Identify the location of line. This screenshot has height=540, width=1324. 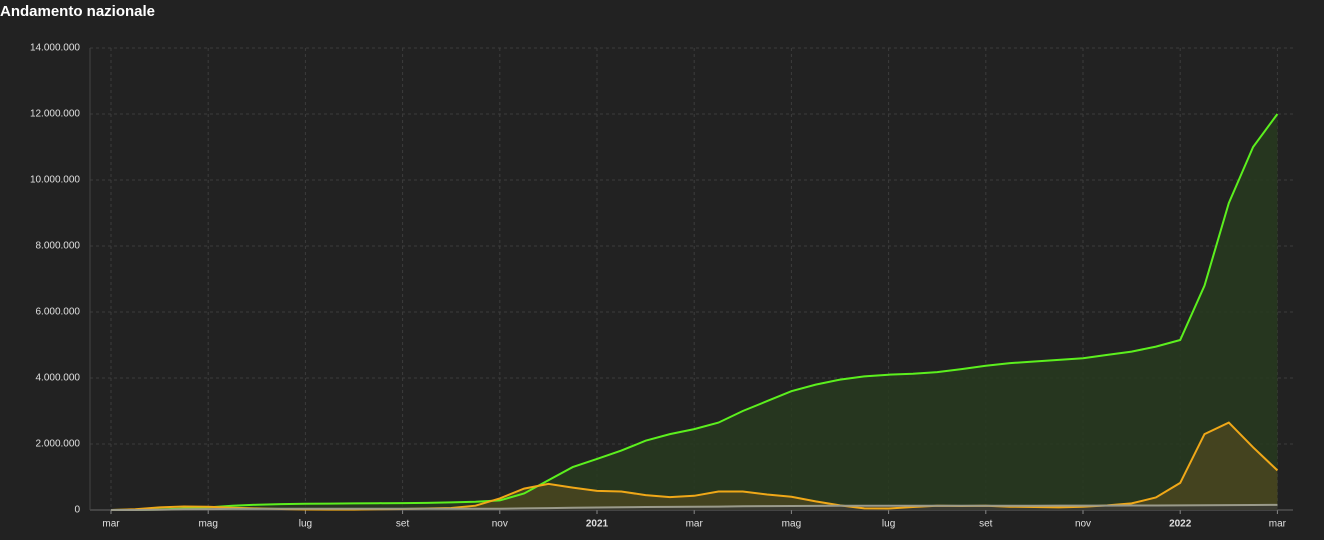
(694, 507).